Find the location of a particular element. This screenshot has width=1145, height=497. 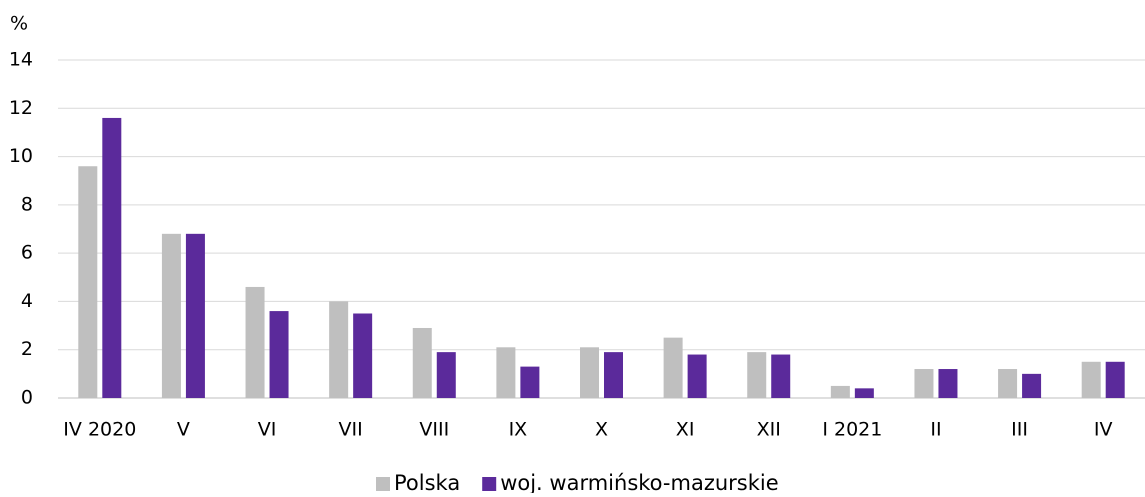

x-tick-label: VII is located at coordinates (351, 430).